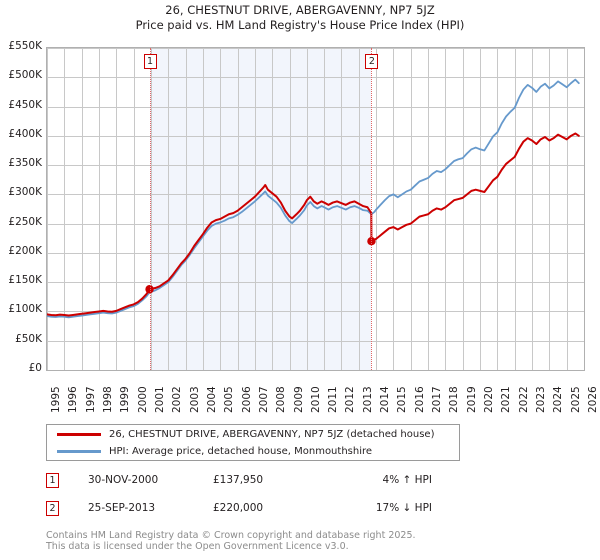 Image resolution: width=600 pixels, height=560 pixels. I want to click on y-axis-tick-label: £450K, so click(25, 104).